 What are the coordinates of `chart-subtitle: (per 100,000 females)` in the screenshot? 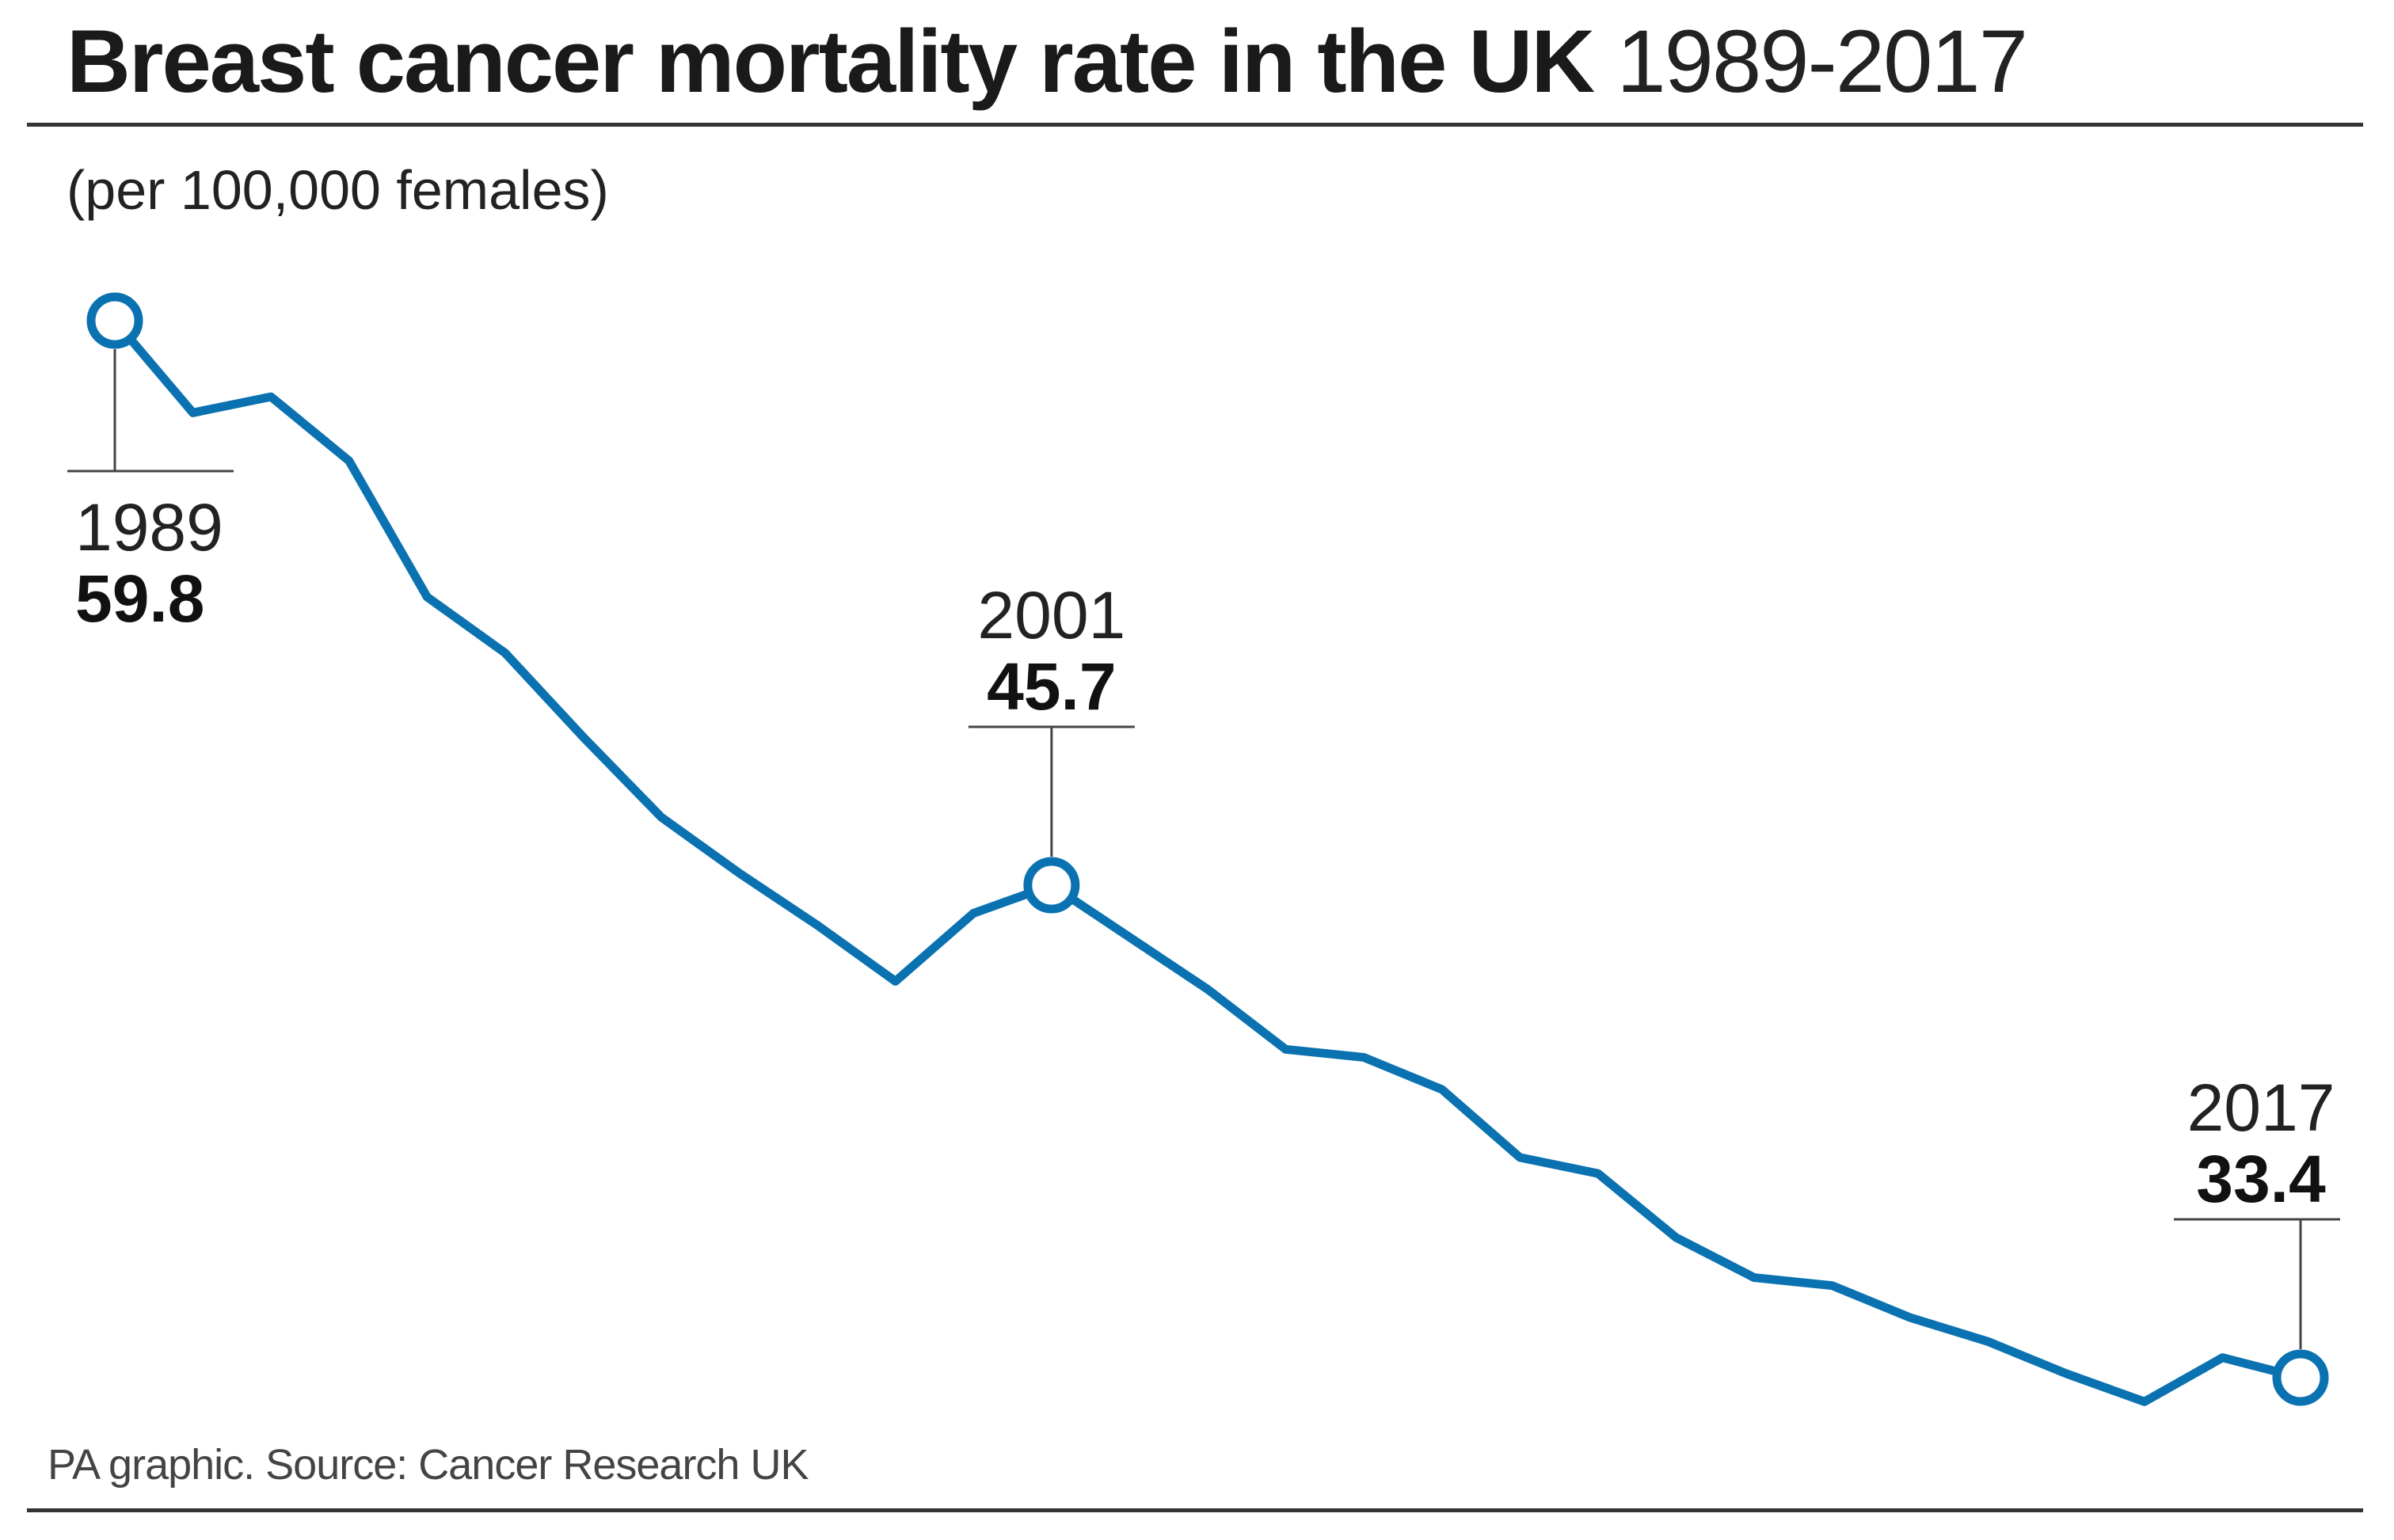 It's located at (338, 190).